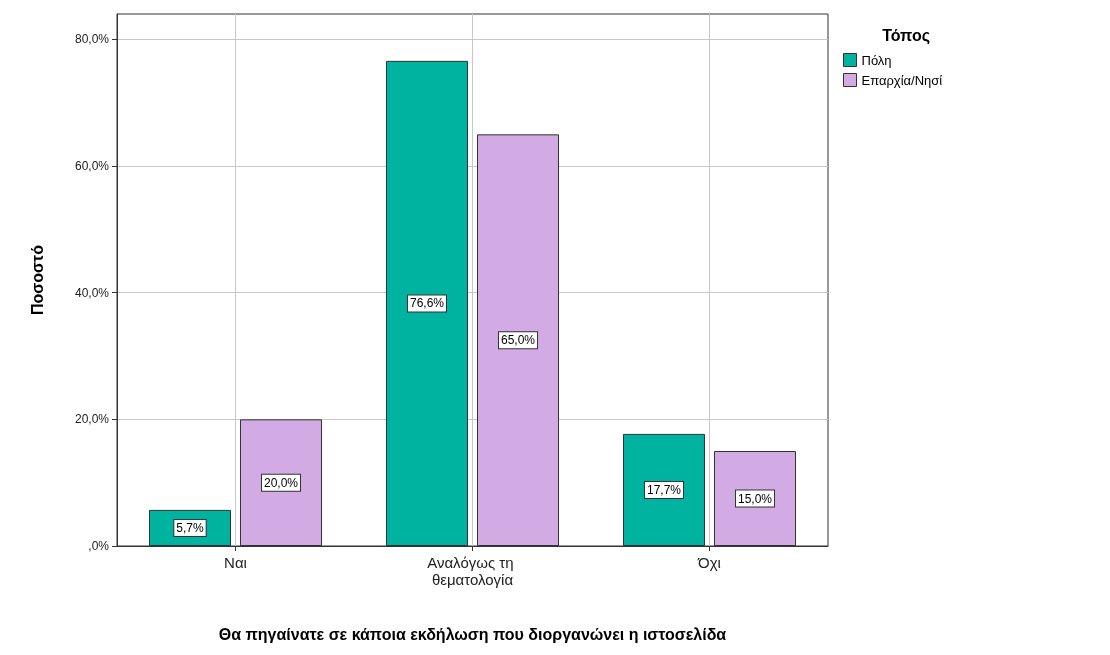 Image resolution: width=1110 pixels, height=655 pixels. What do you see at coordinates (472, 571) in the screenshot?
I see `x-tick-label: Αναλόγως τη θεματολογία` at bounding box center [472, 571].